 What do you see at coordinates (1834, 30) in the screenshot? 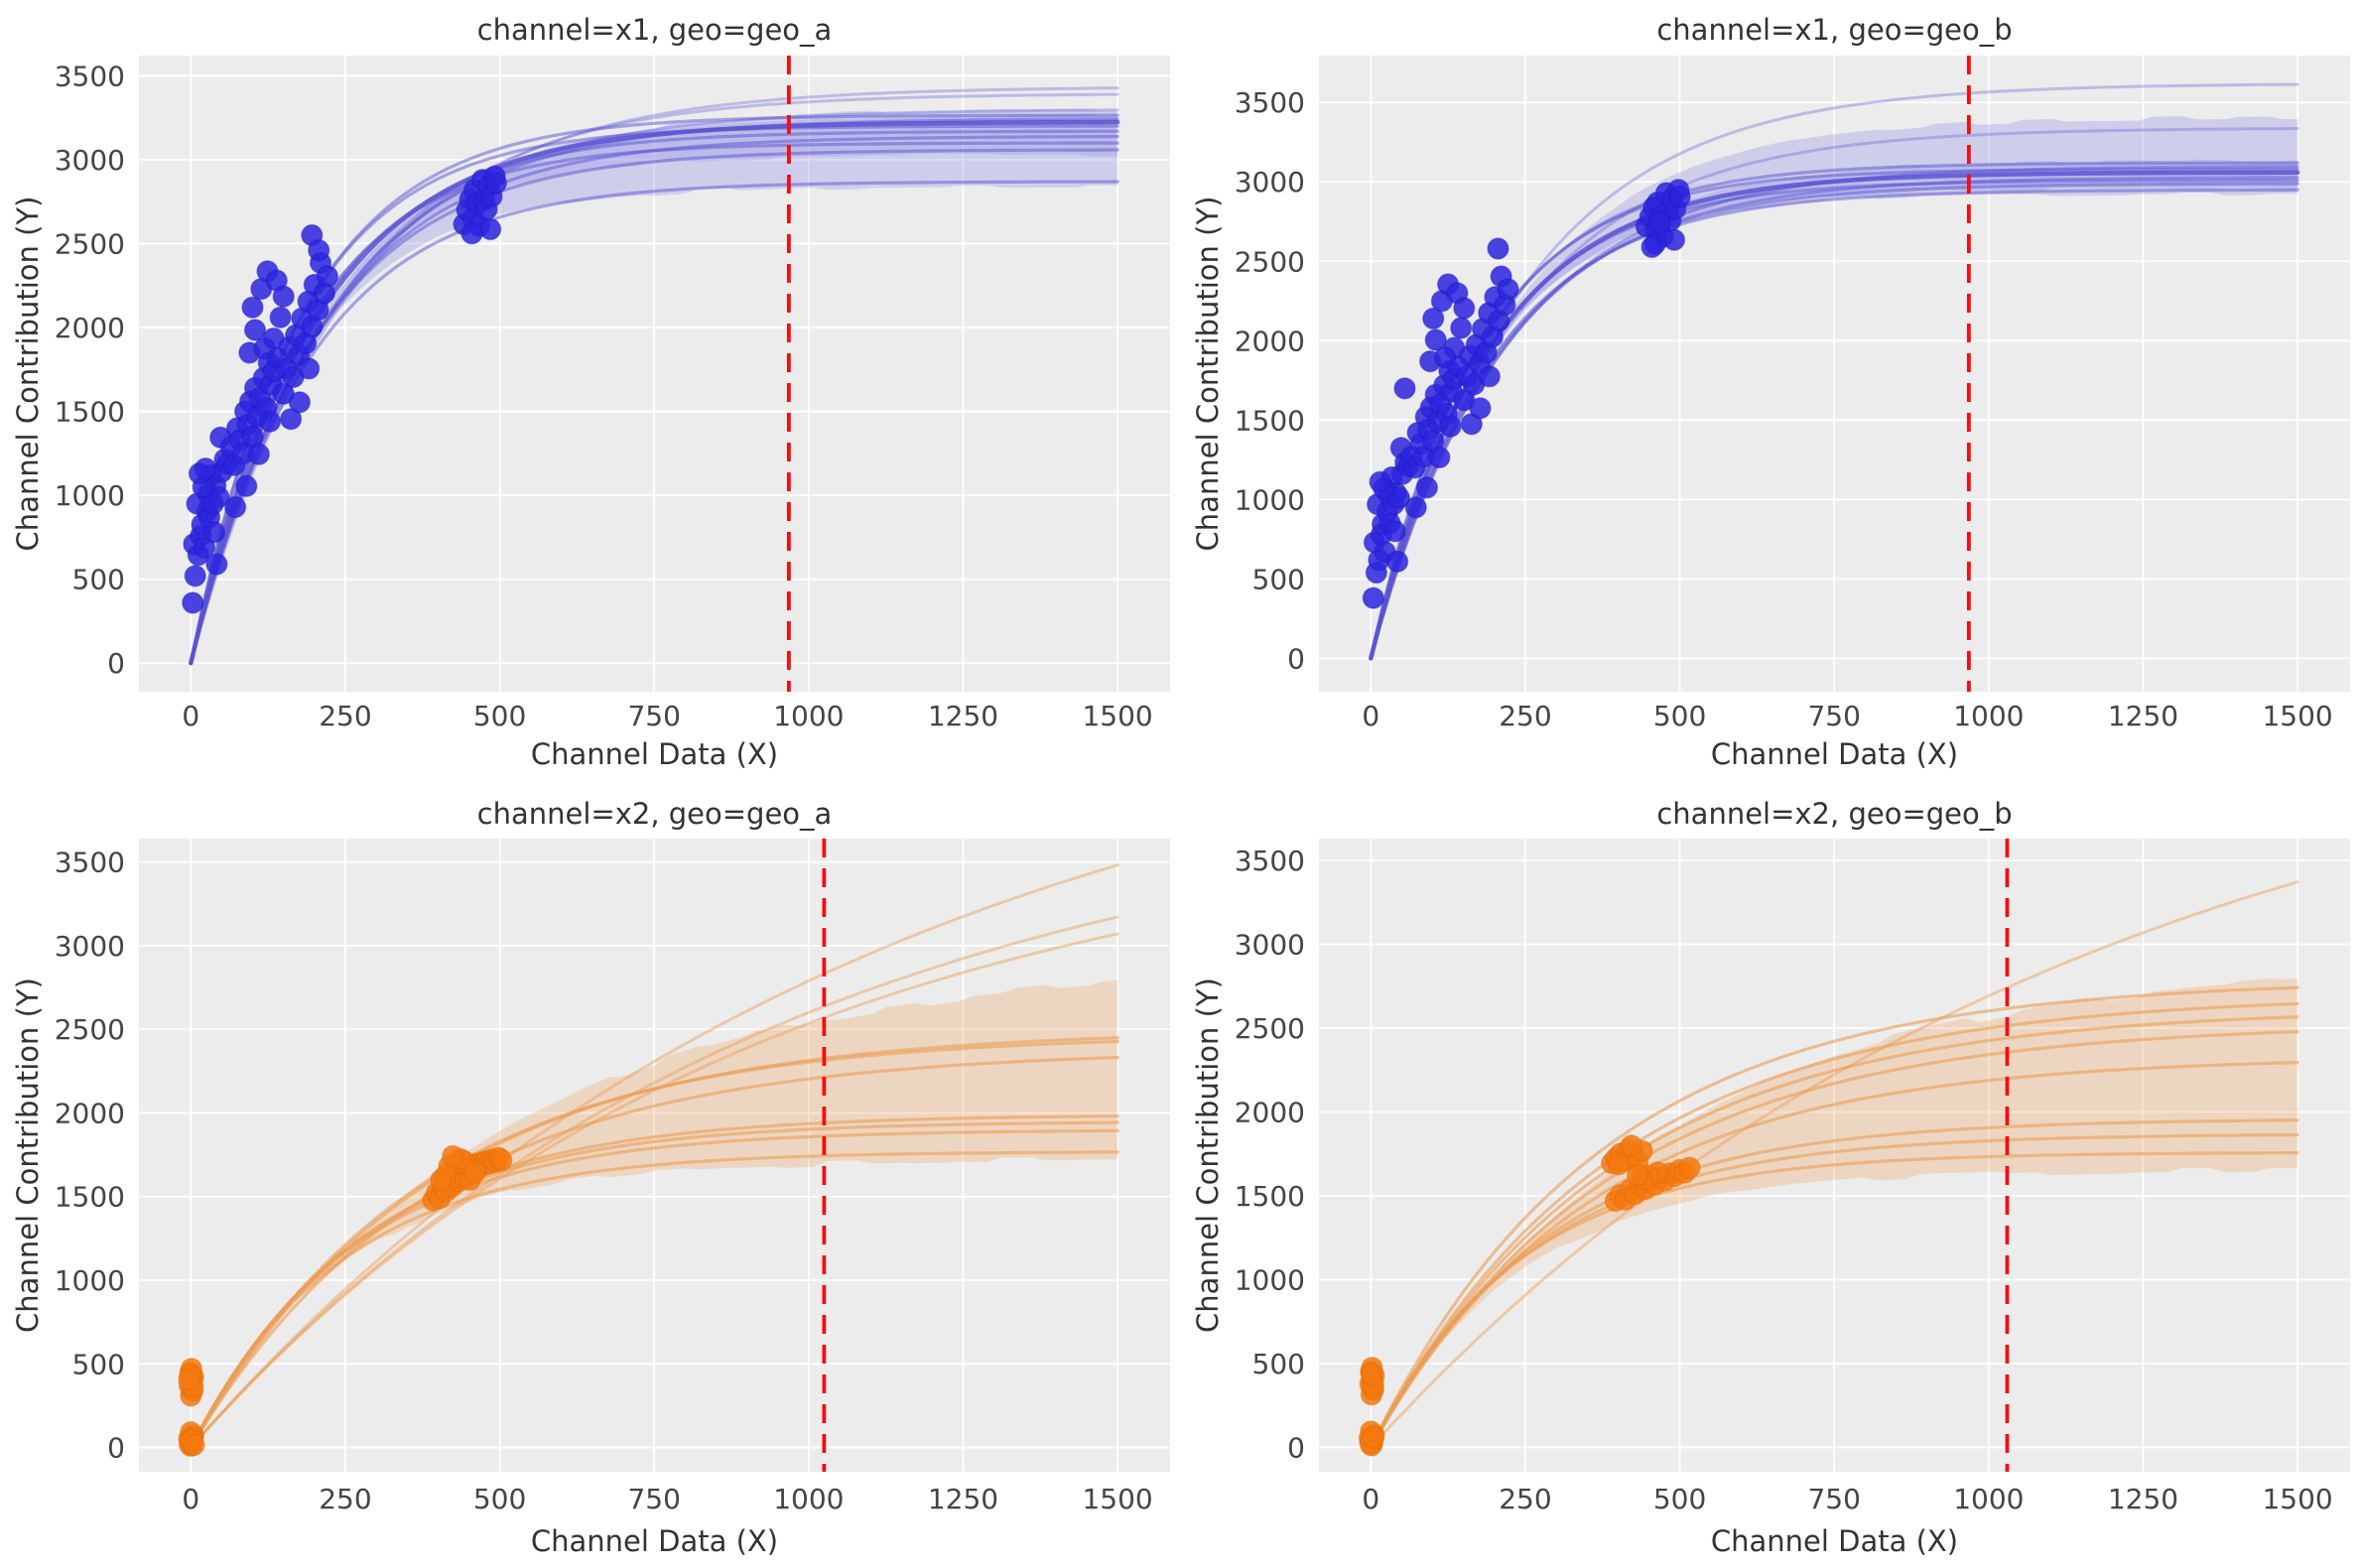
I see `panel-title: channel=x1, geo=geo_b` at bounding box center [1834, 30].